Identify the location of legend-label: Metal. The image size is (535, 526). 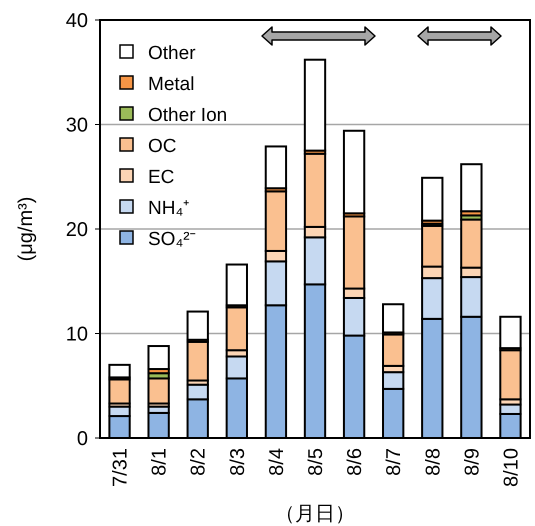
(171, 84).